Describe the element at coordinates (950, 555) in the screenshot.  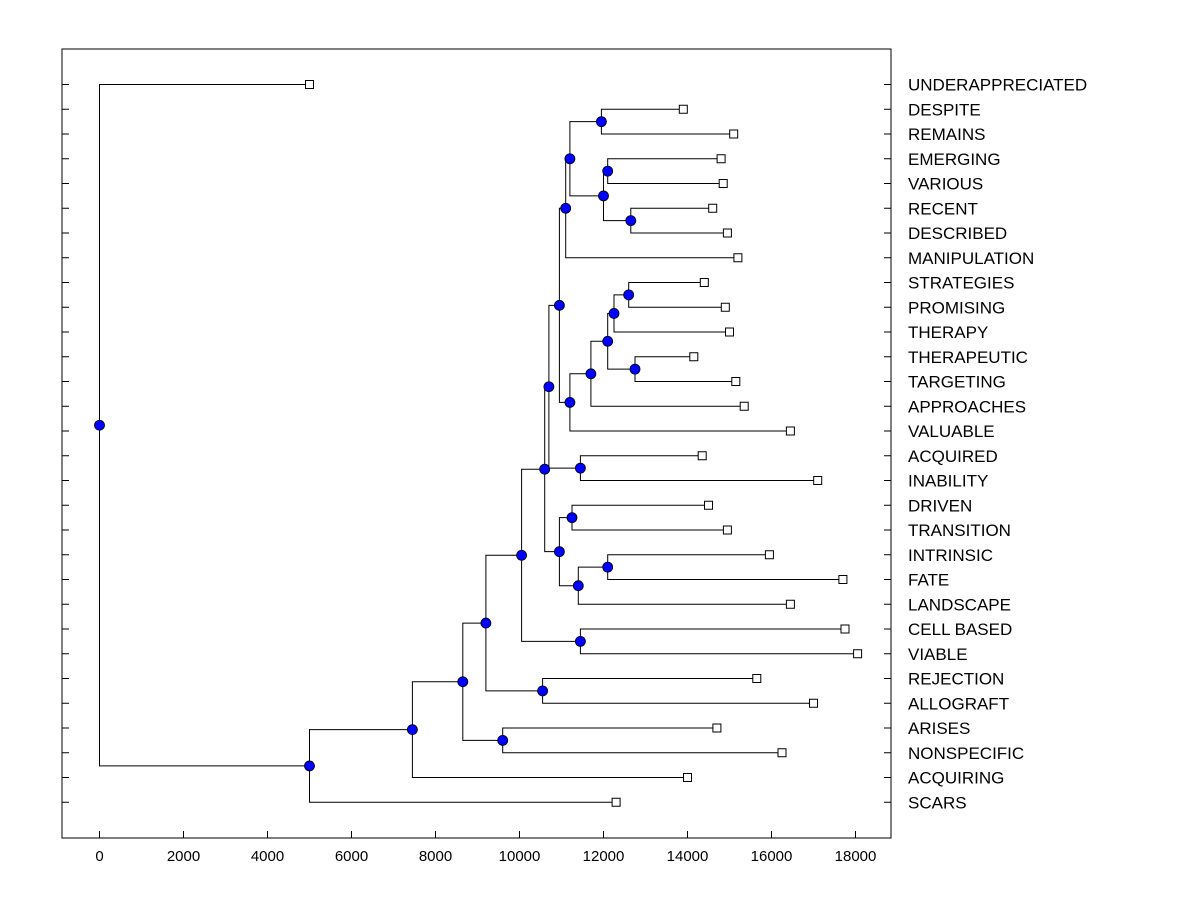
I see `leaf-label: INTRINSIC` at that location.